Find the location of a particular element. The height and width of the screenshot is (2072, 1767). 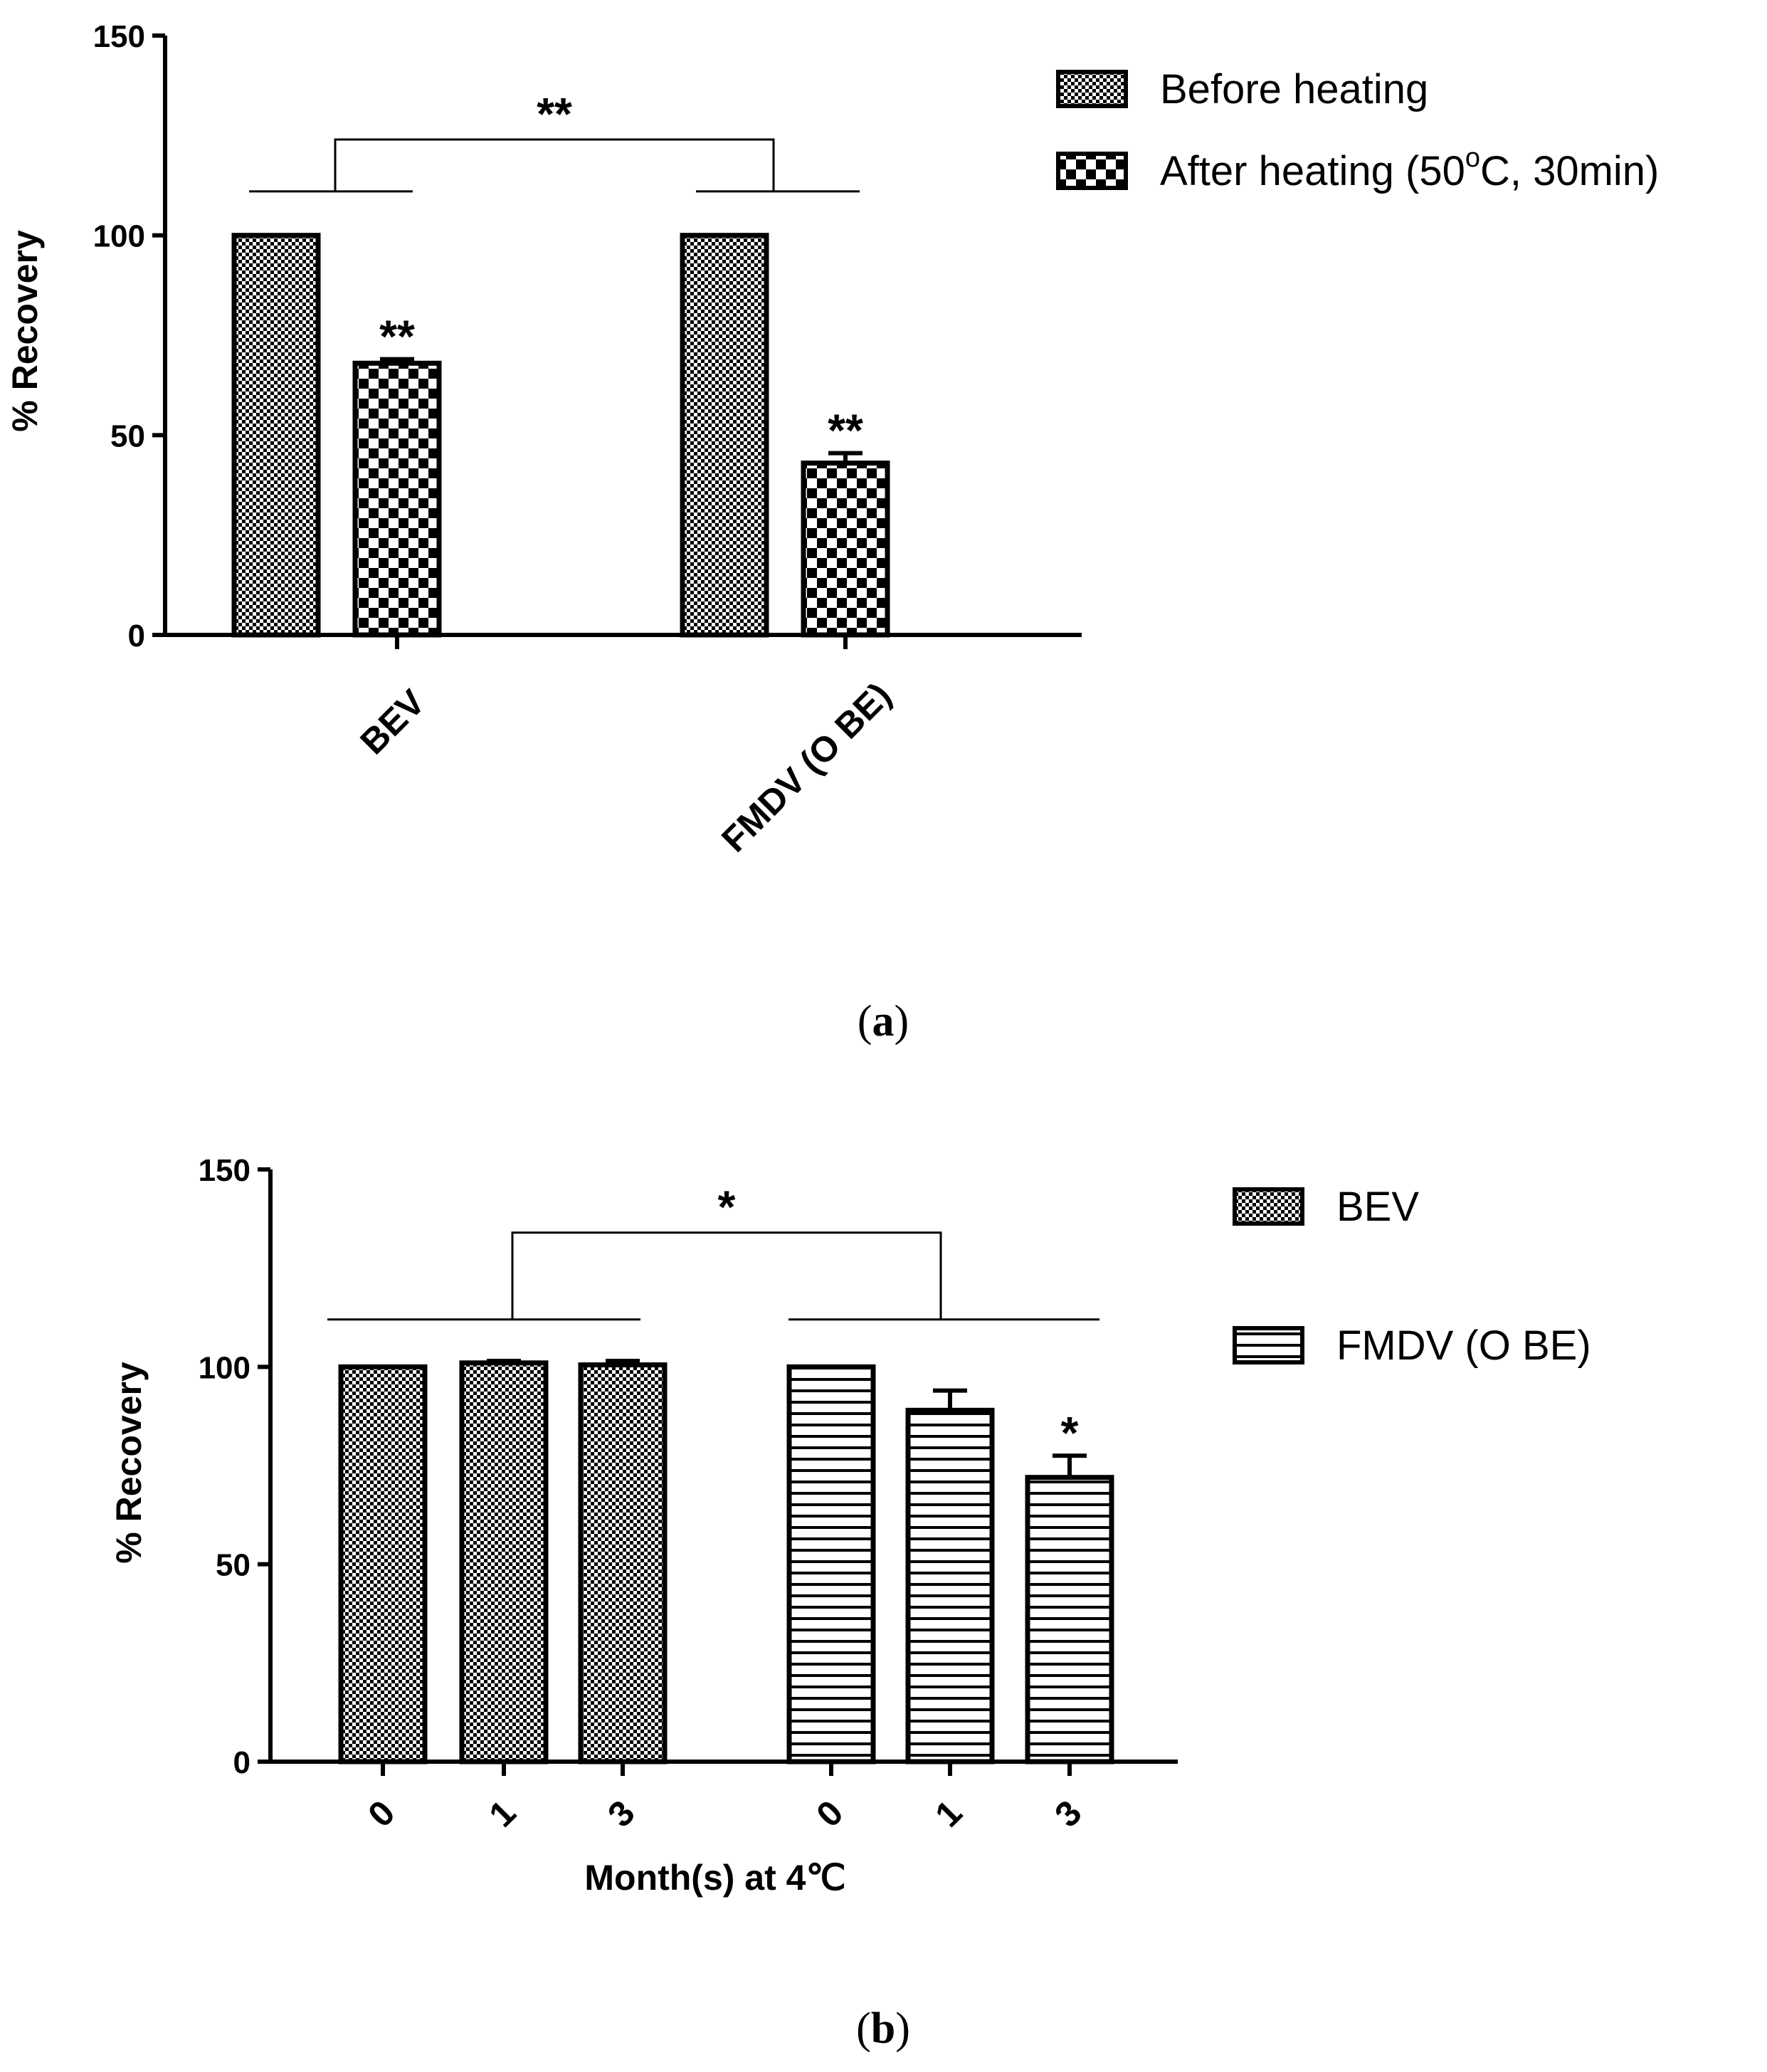

x-tick-label: FMDV (O BE) is located at coordinates (807, 768).